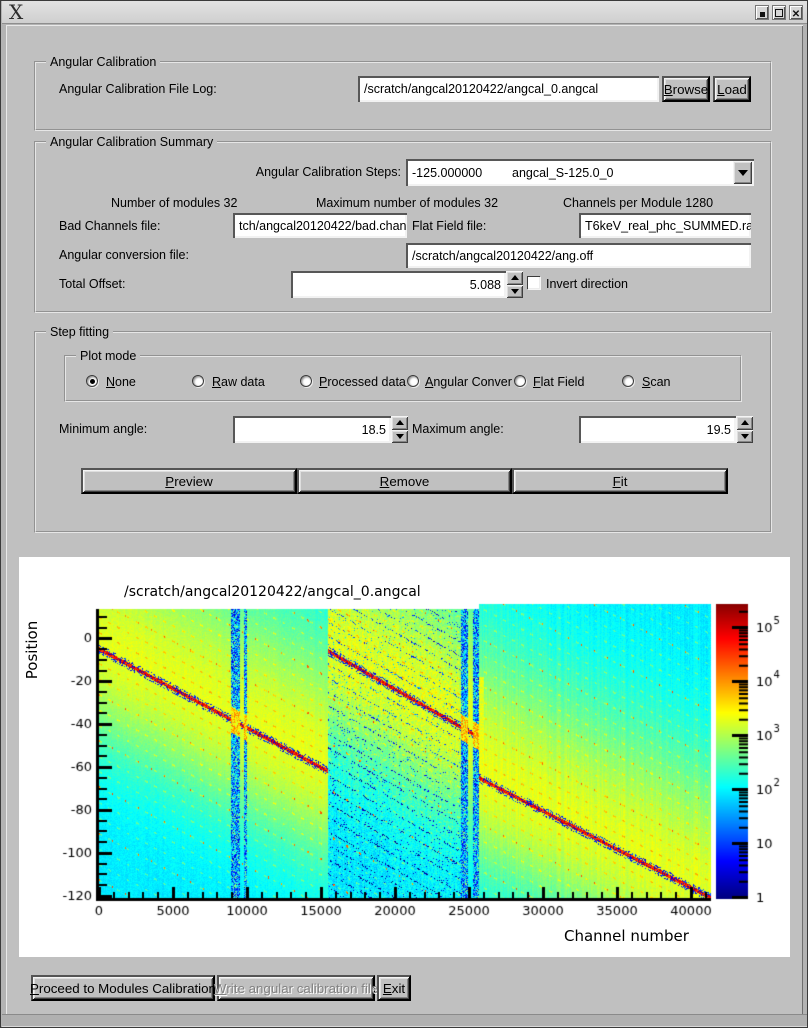 This screenshot has height=1028, width=808. Describe the element at coordinates (328, 172) in the screenshot. I see `steps-label: Angular Calibration Steps:` at that location.